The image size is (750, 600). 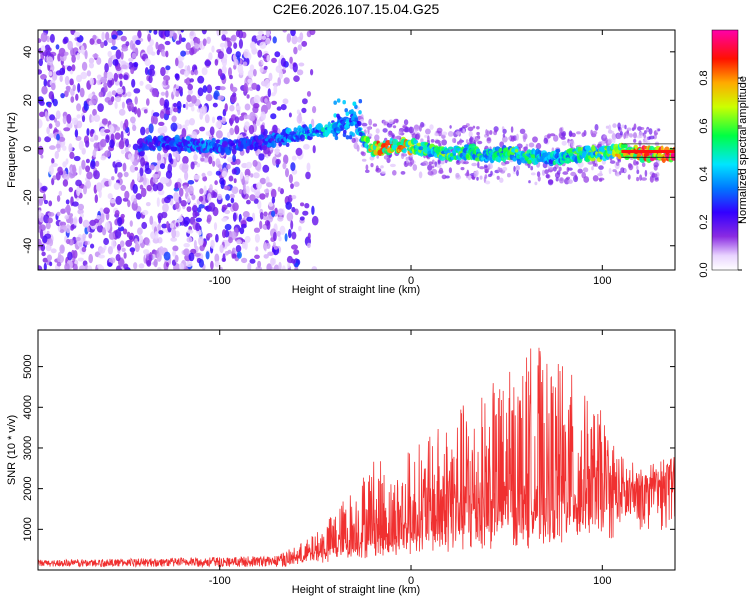 What do you see at coordinates (725, 150) in the screenshot?
I see `colorbar-gradient` at bounding box center [725, 150].